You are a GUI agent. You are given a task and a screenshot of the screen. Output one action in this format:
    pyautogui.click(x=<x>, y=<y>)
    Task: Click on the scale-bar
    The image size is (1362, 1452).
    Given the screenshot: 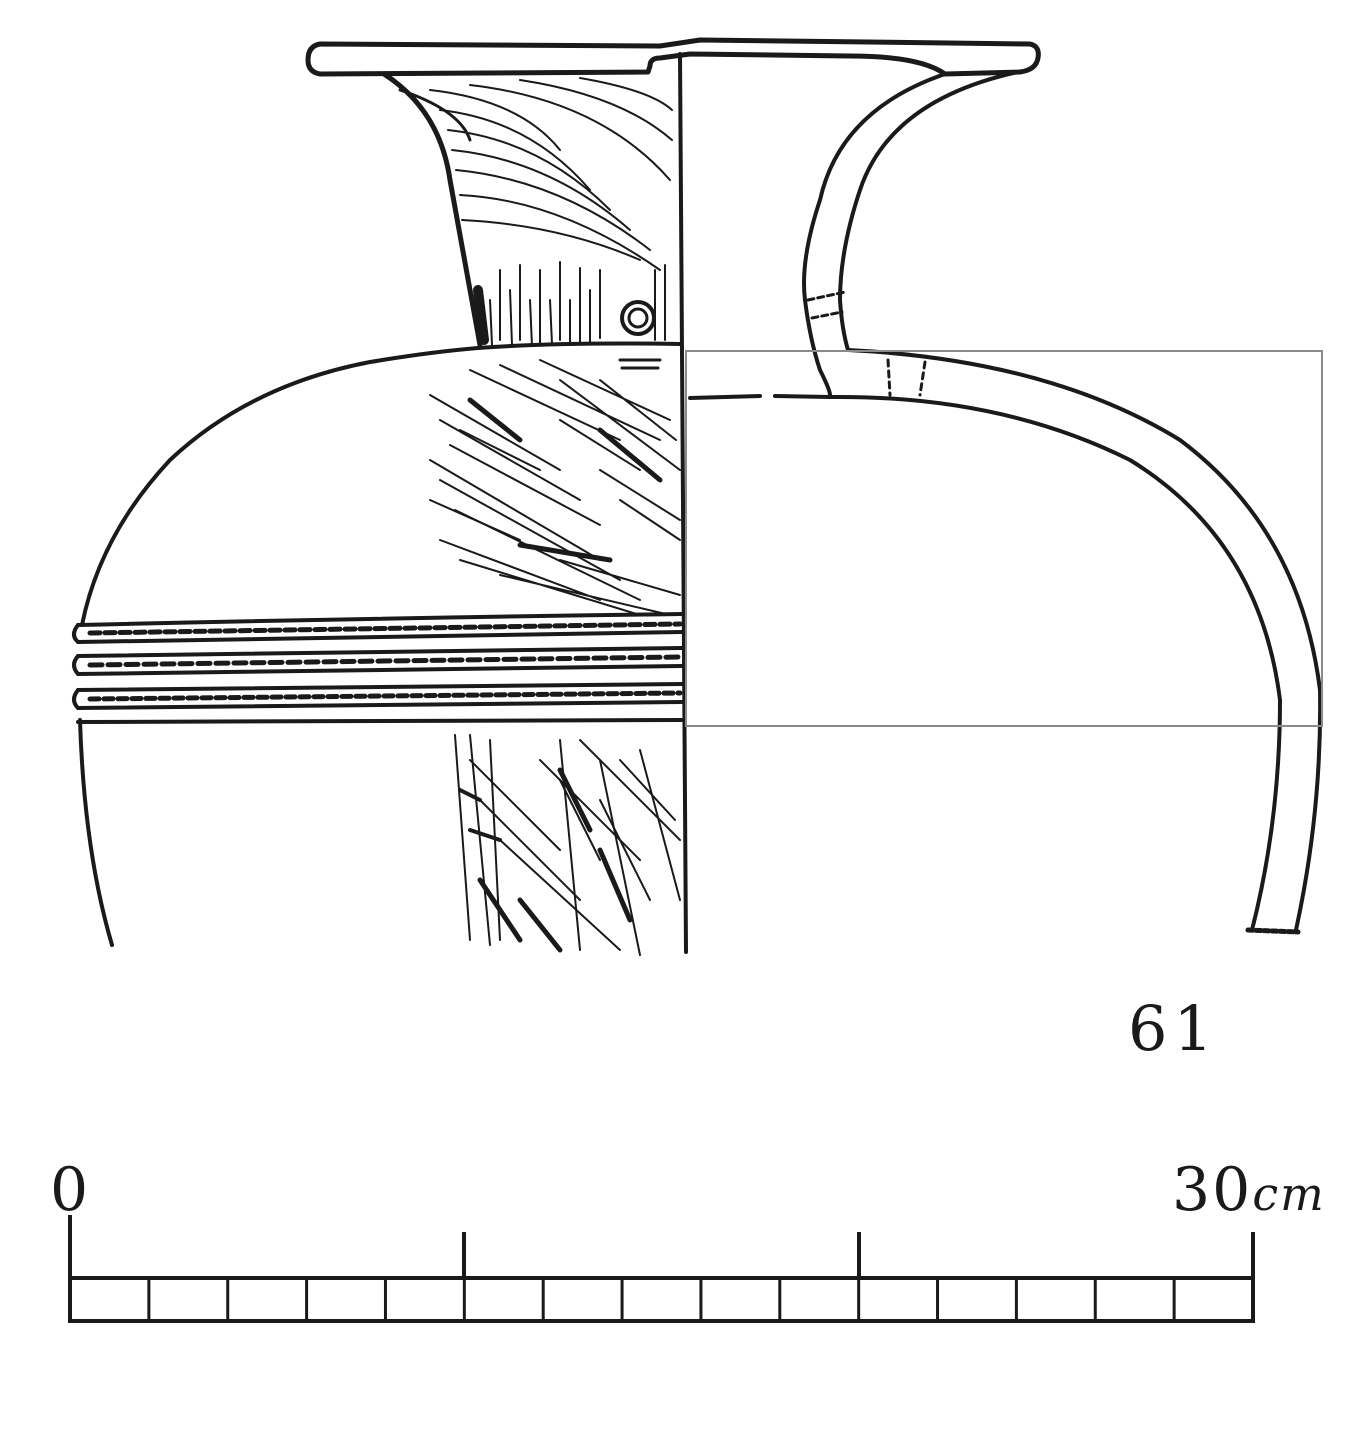 What is the action you would take?
    pyautogui.click(x=661, y=1269)
    